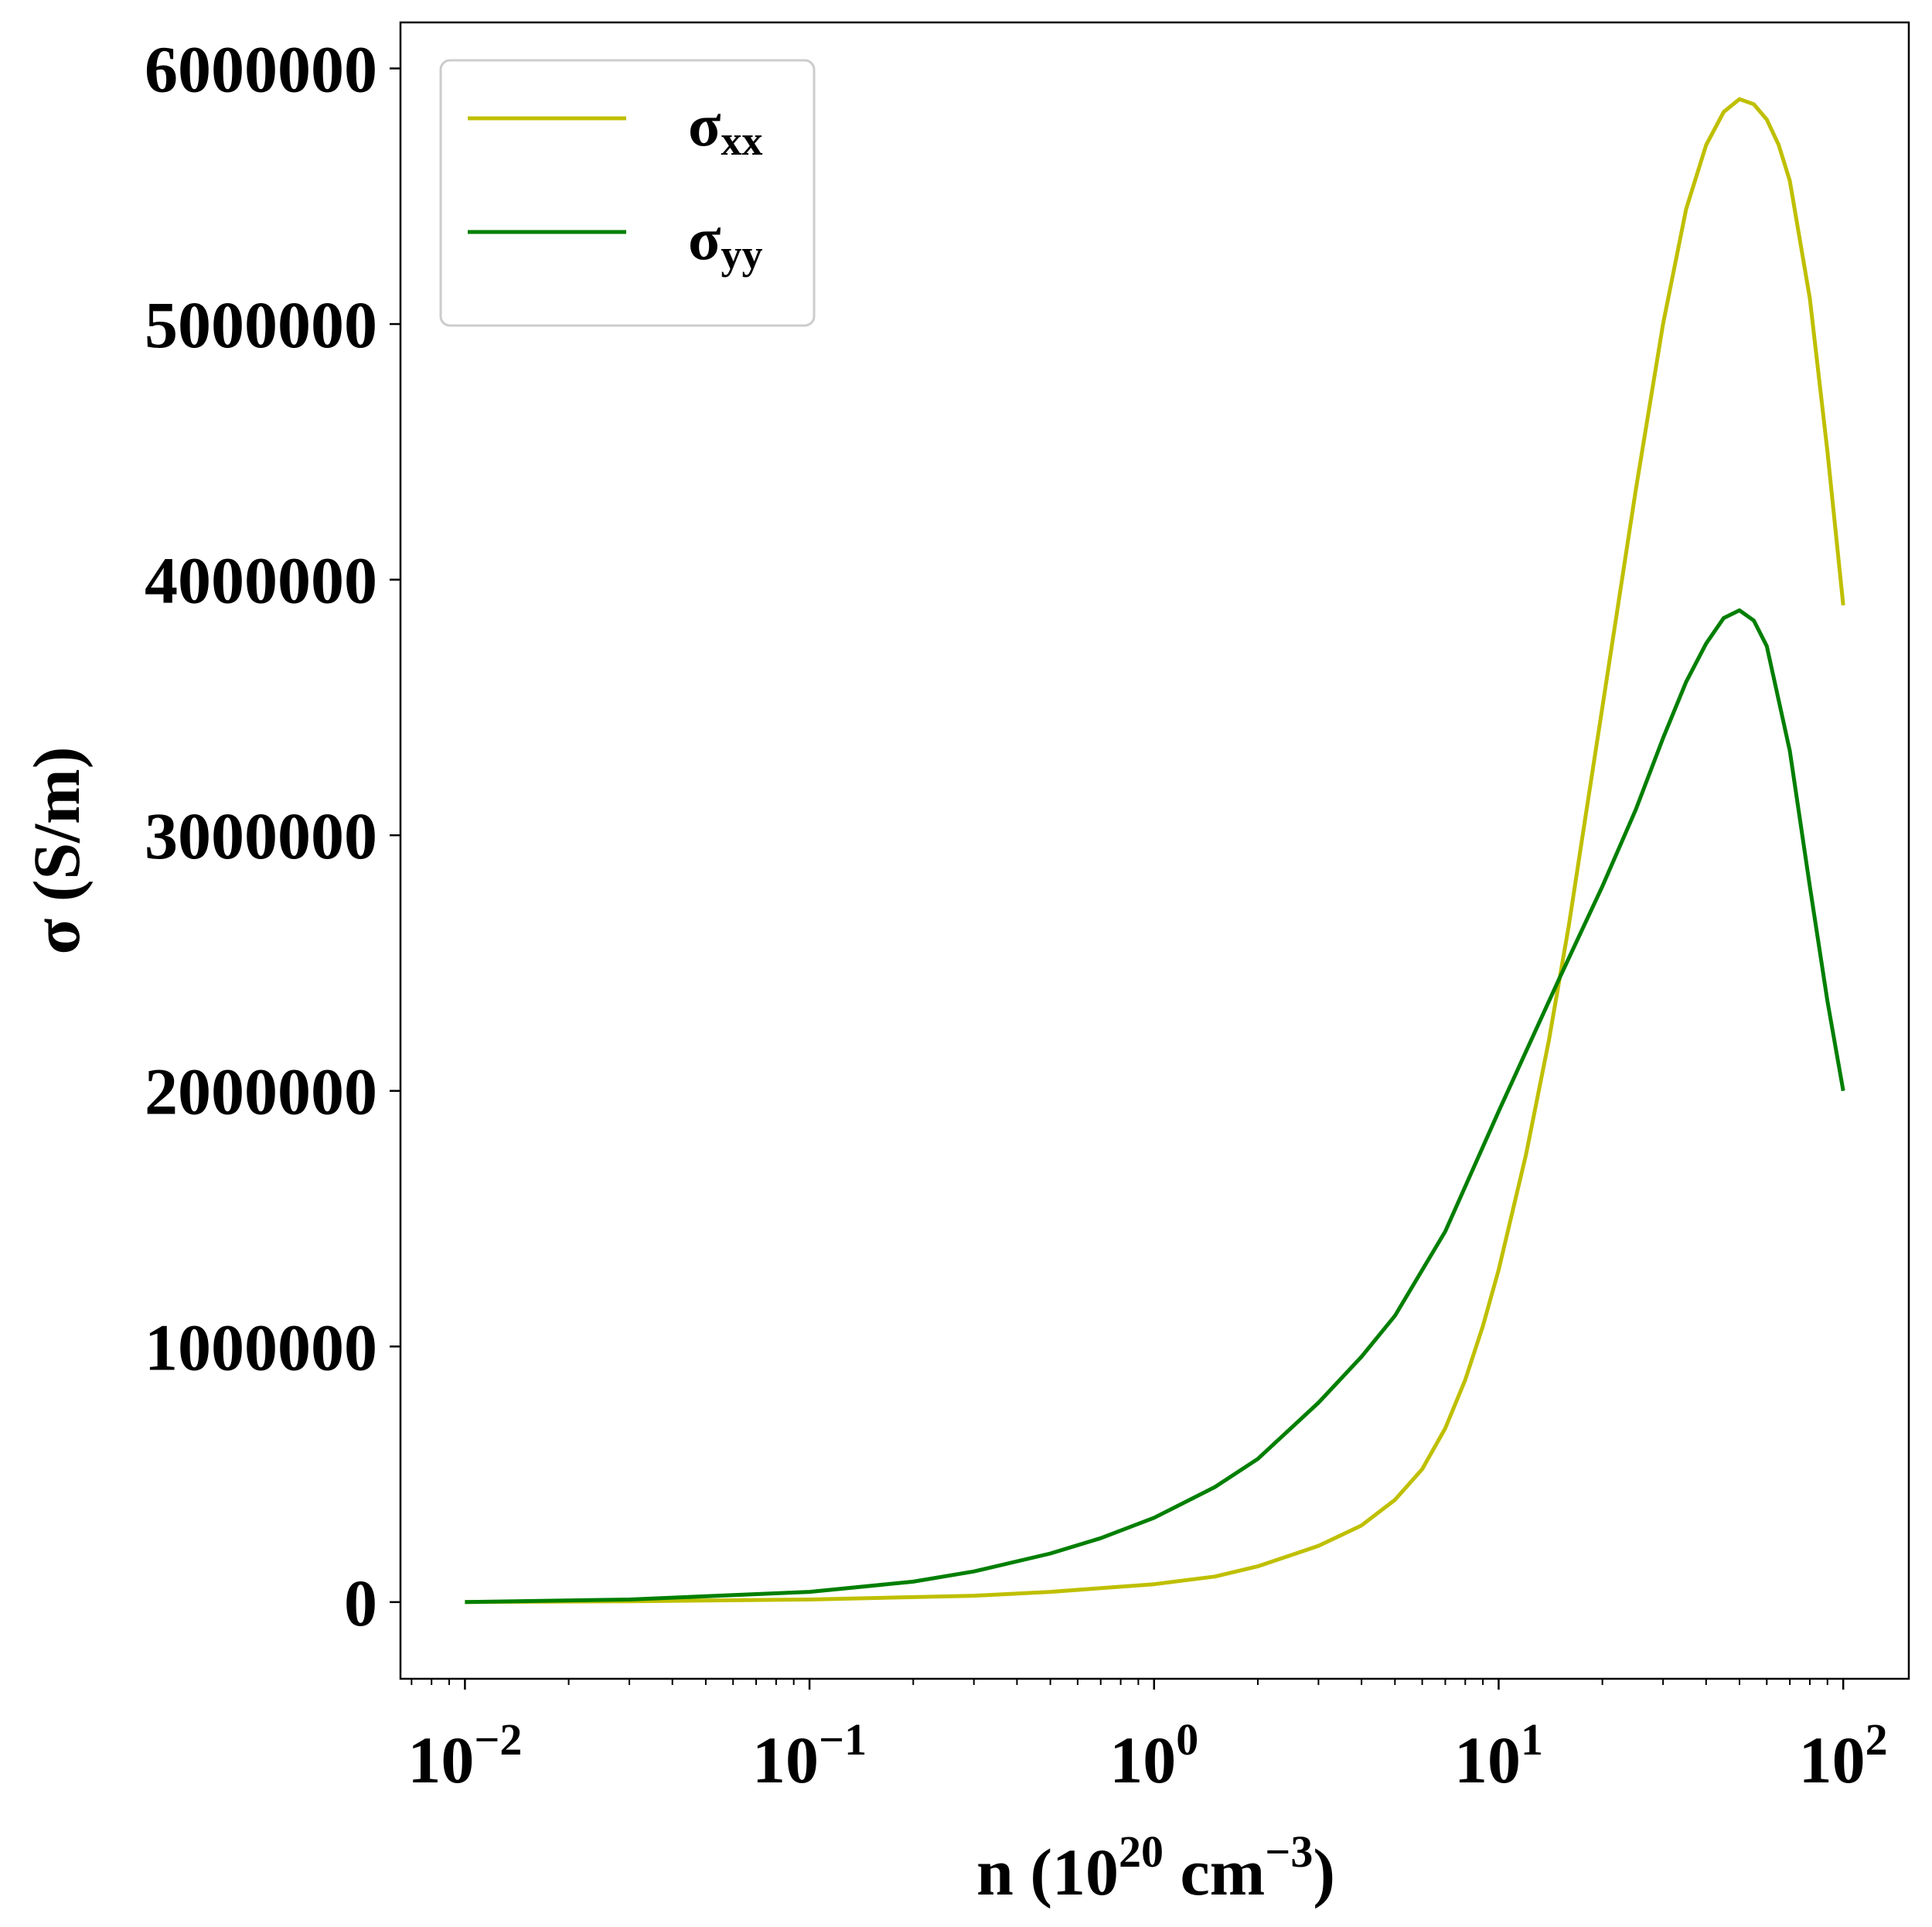  Describe the element at coordinates (704, 125) in the screenshot. I see `legend-label-sigma-xx-base: σ` at that location.